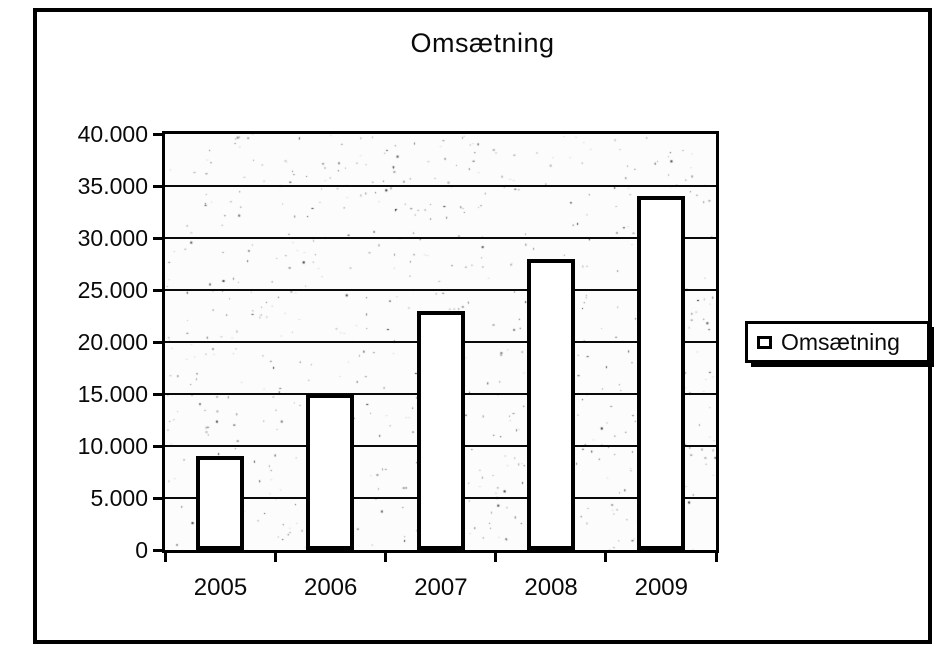 The image size is (940, 663). Describe the element at coordinates (440, 430) in the screenshot. I see `bar-2007` at that location.